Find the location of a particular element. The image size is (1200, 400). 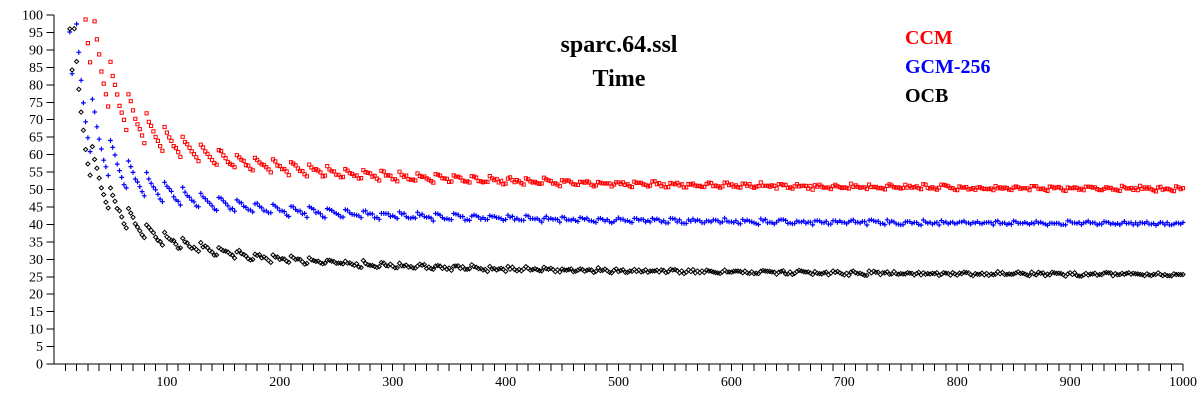

x-tick-label: 800 is located at coordinates (957, 382).